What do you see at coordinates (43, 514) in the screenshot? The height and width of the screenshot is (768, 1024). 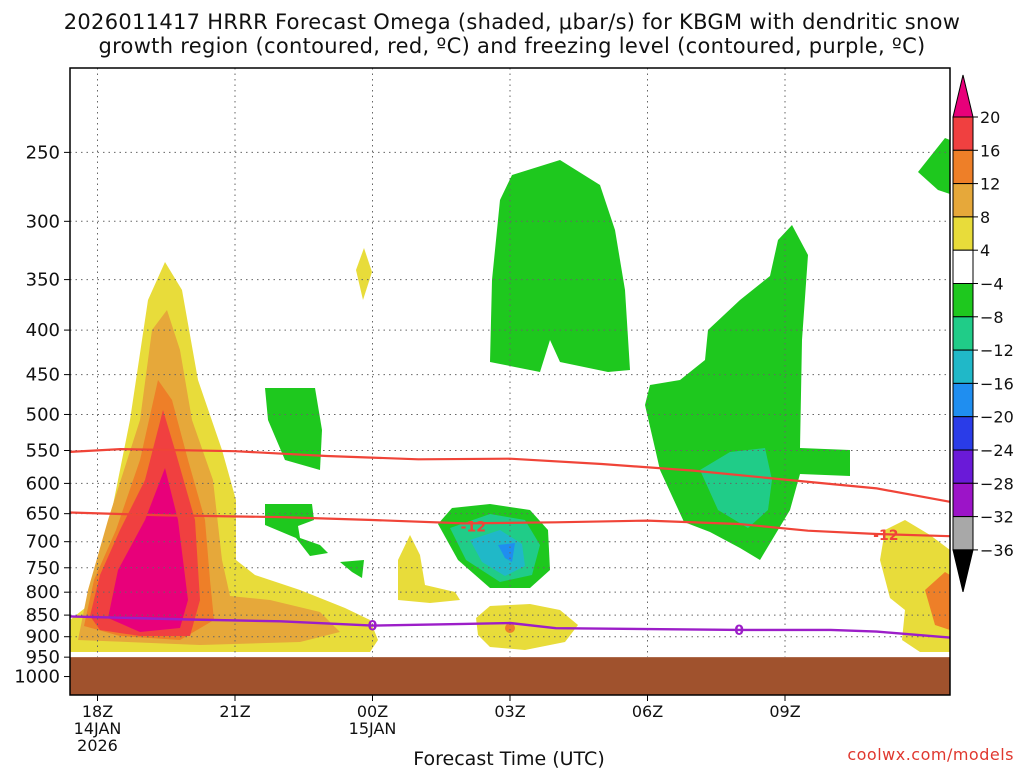 I see `y-tick-label: 650` at bounding box center [43, 514].